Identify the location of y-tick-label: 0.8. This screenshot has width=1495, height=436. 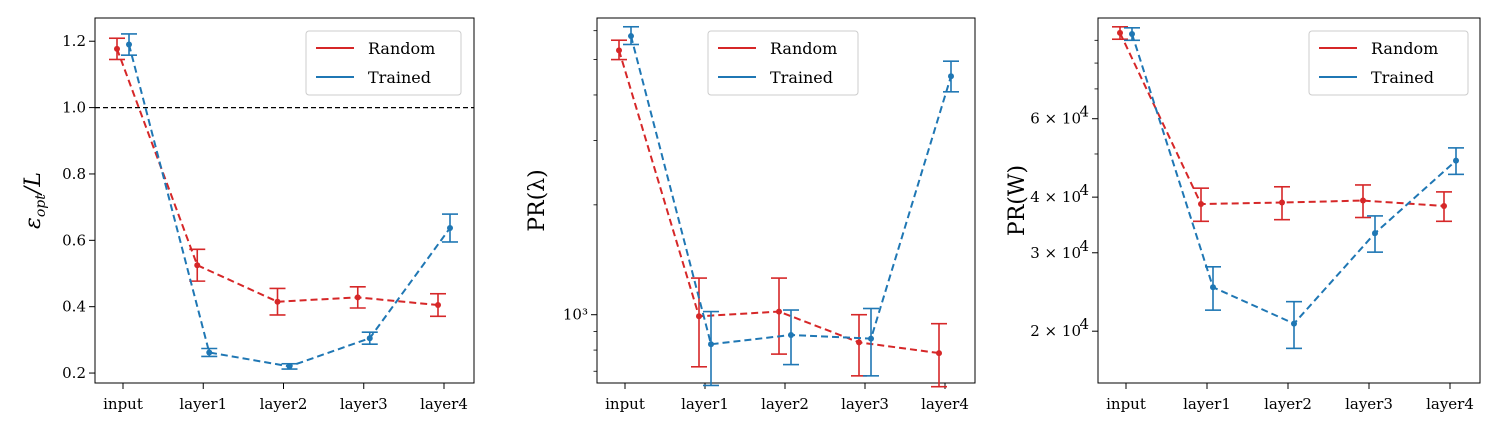
(74, 174).